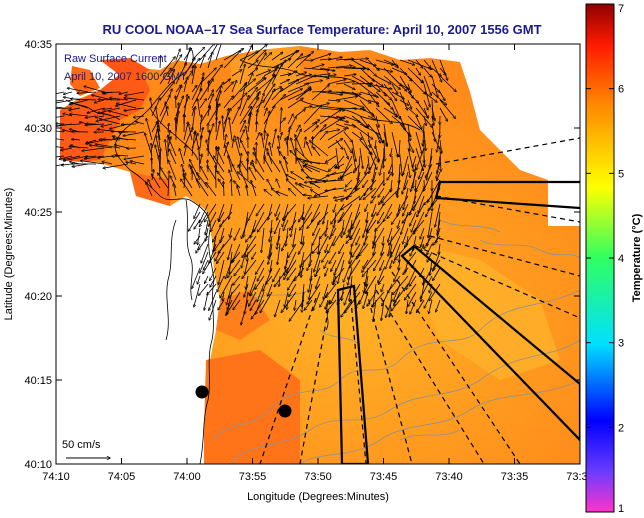 The image size is (644, 518). What do you see at coordinates (38, 45) in the screenshot?
I see `y-tick-label: 40:35` at bounding box center [38, 45].